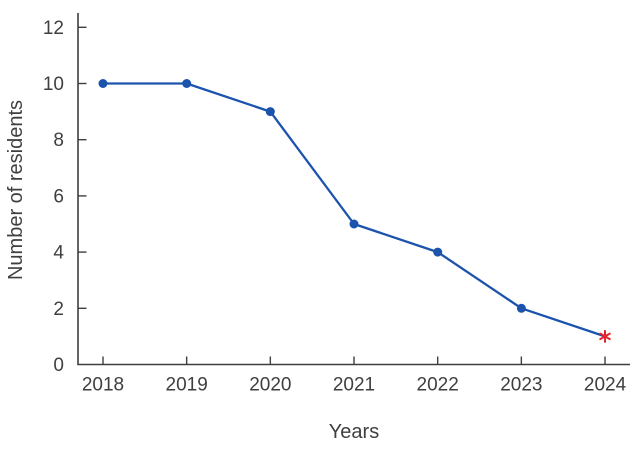 The height and width of the screenshot is (452, 642). Describe the element at coordinates (438, 385) in the screenshot. I see `x-tick-label: 2022` at that location.